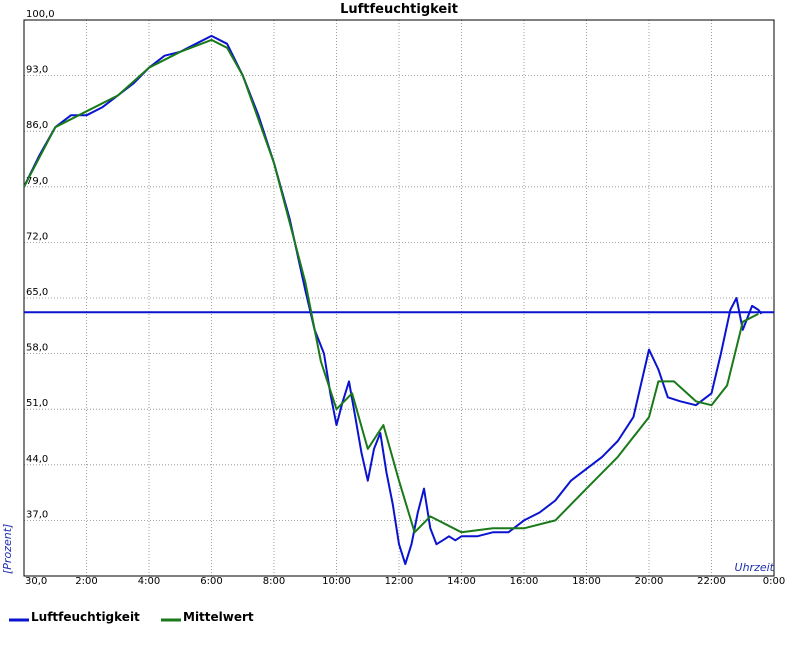  I want to click on legend-label-mittelwert: Mittelwert, so click(218, 617).